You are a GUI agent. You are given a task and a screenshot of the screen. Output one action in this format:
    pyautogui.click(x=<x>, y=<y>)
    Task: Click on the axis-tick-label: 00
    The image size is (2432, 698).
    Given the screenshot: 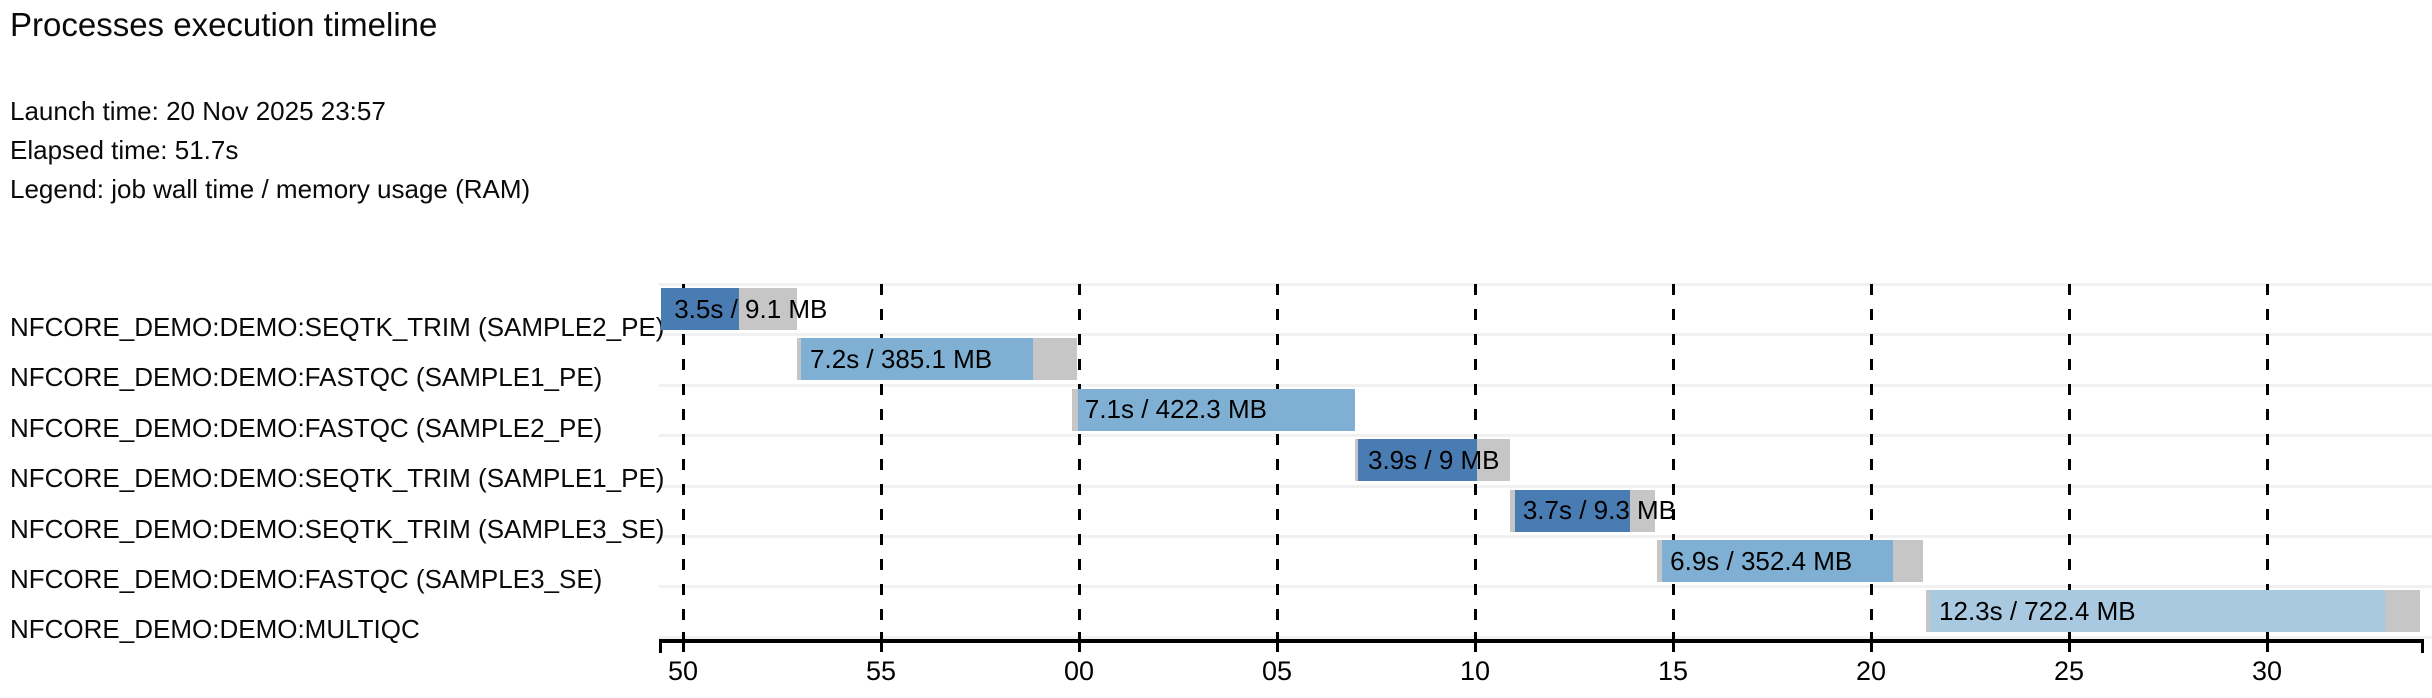 What is the action you would take?
    pyautogui.click(x=1079, y=671)
    